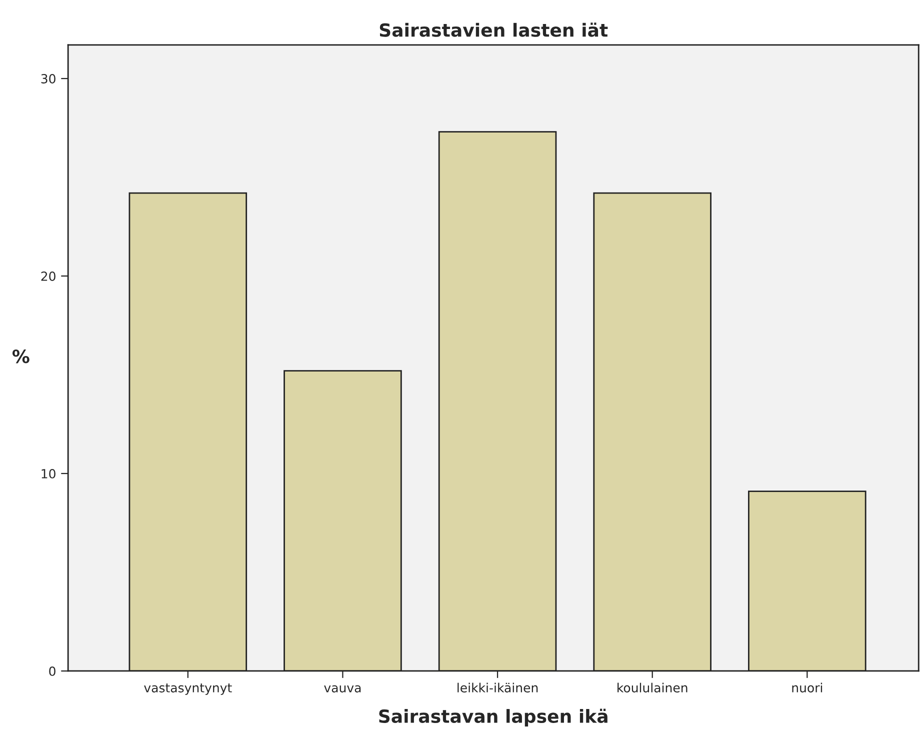  I want to click on x-tick-label: vastasyntynyt, so click(188, 689).